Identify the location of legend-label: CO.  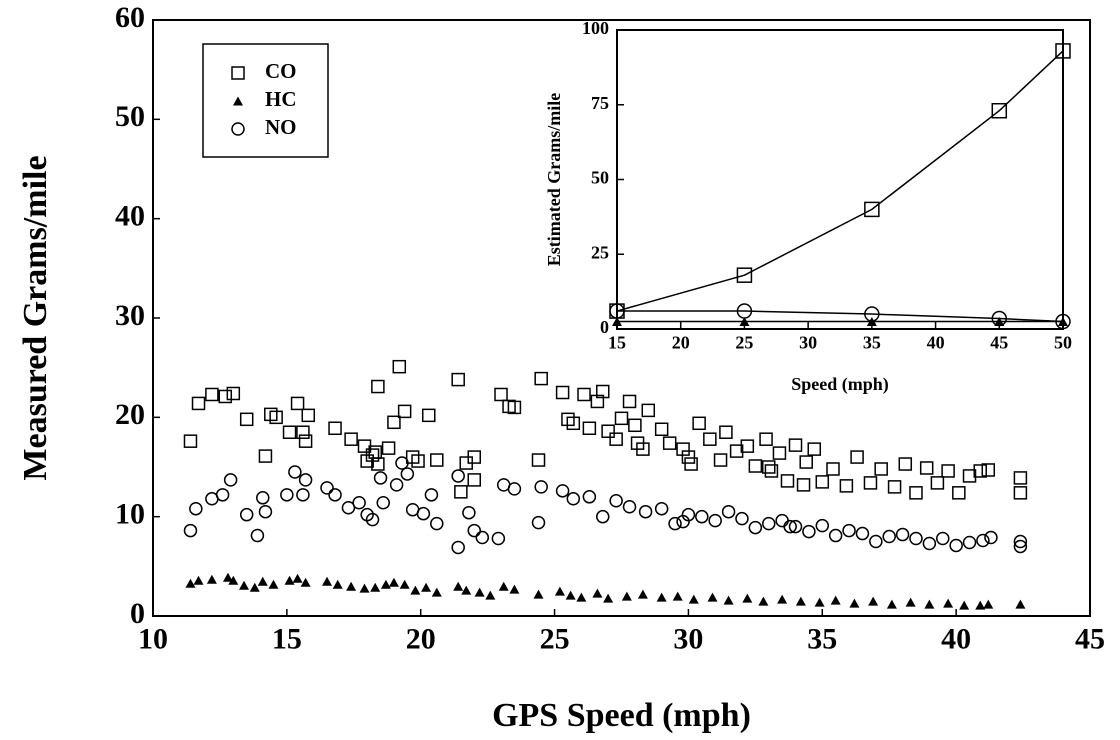
(281, 71).